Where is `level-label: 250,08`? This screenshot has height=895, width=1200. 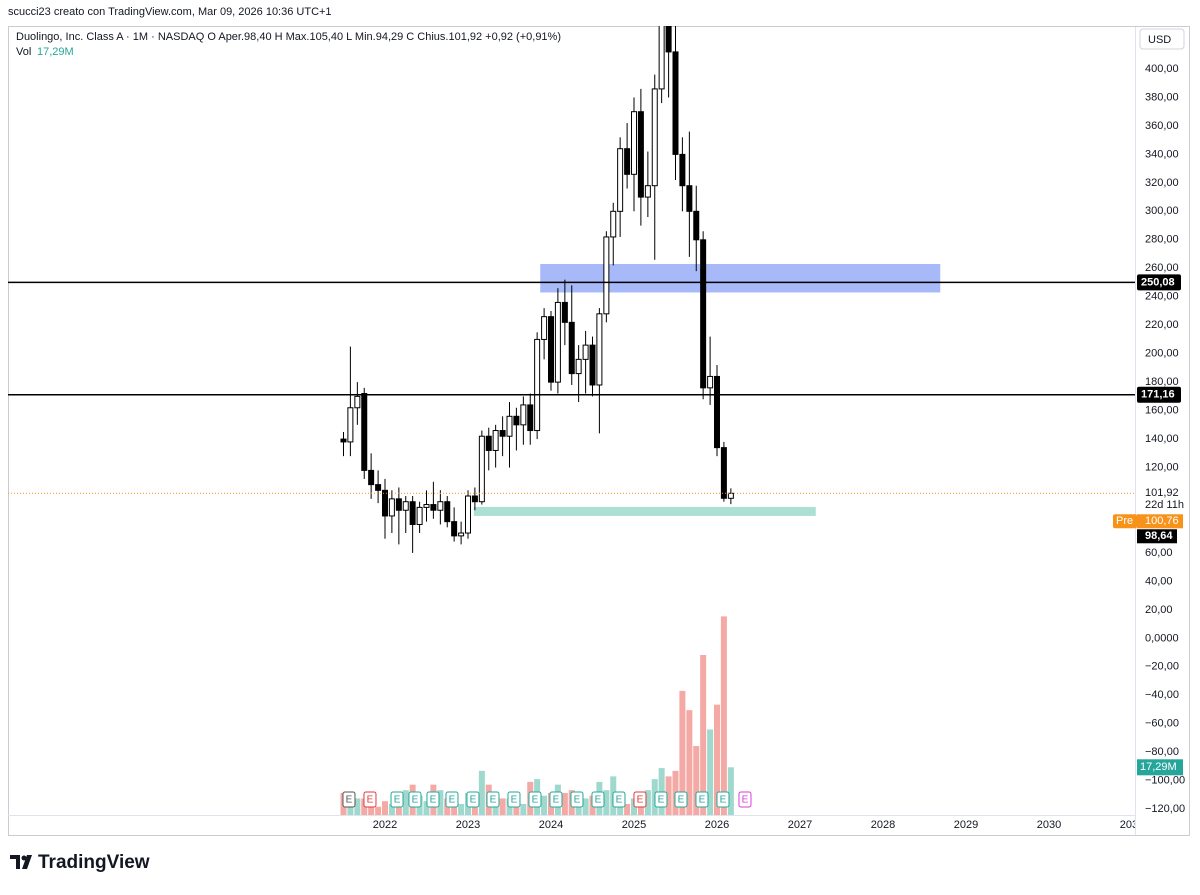
level-label: 250,08 is located at coordinates (1158, 282).